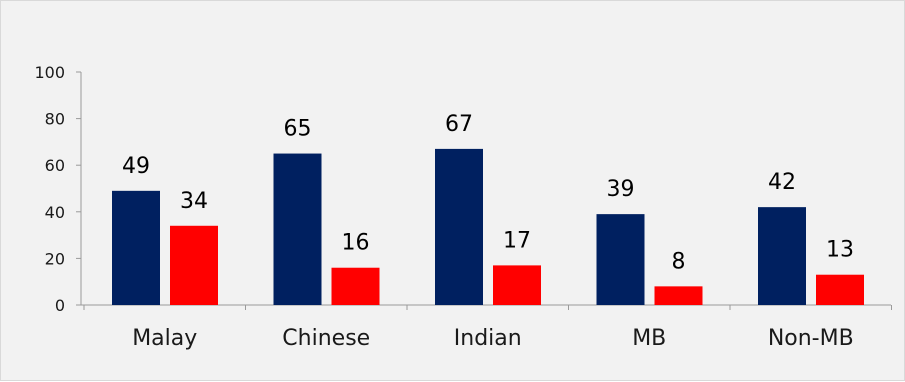  I want to click on y-tick-label: 80, so click(55, 119).